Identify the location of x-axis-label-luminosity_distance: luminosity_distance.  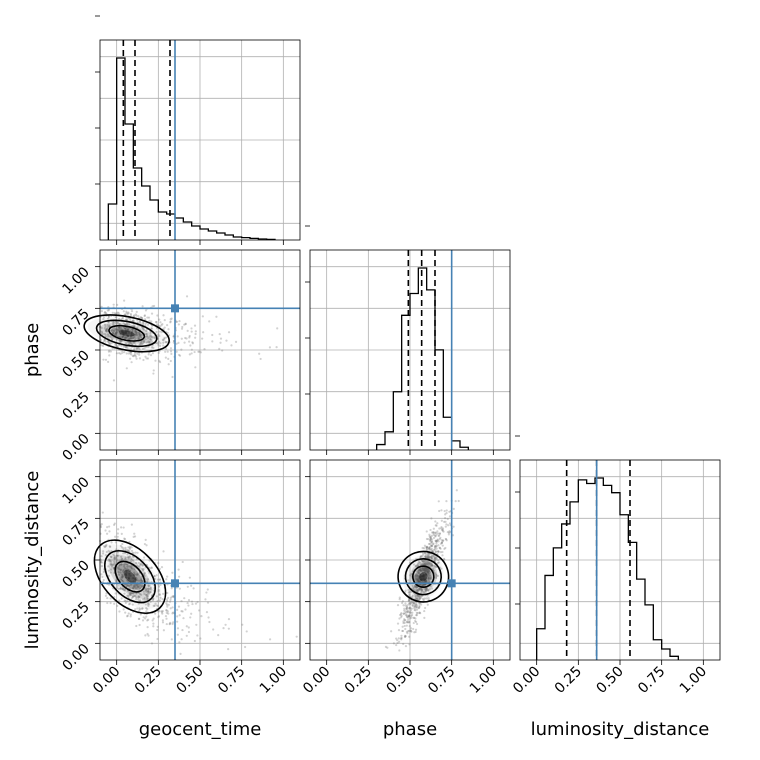
(620, 729).